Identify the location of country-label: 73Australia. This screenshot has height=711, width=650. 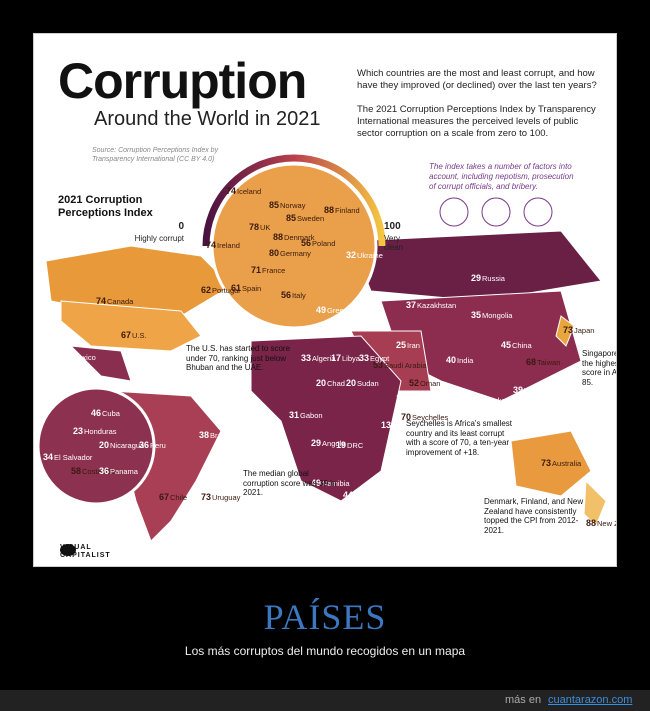
(561, 463).